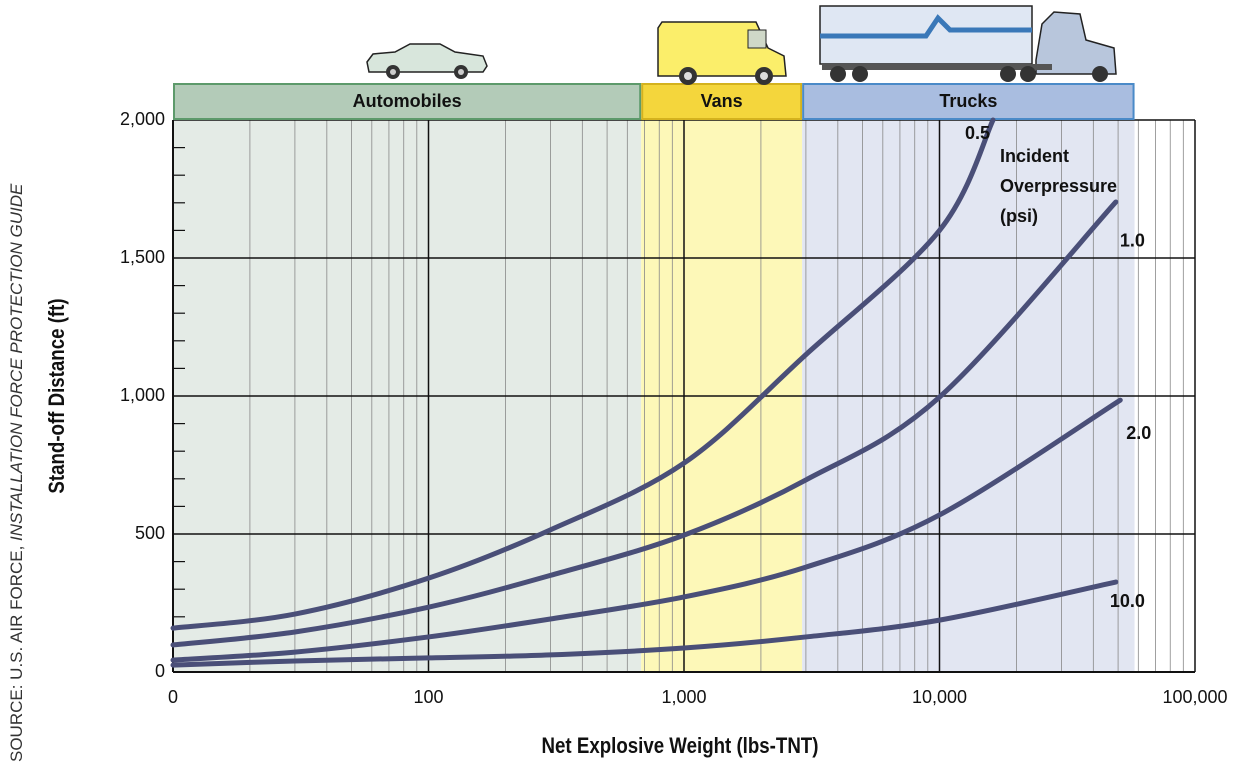  I want to click on region-headers: Automobiles Vans Trucks, so click(654, 101).